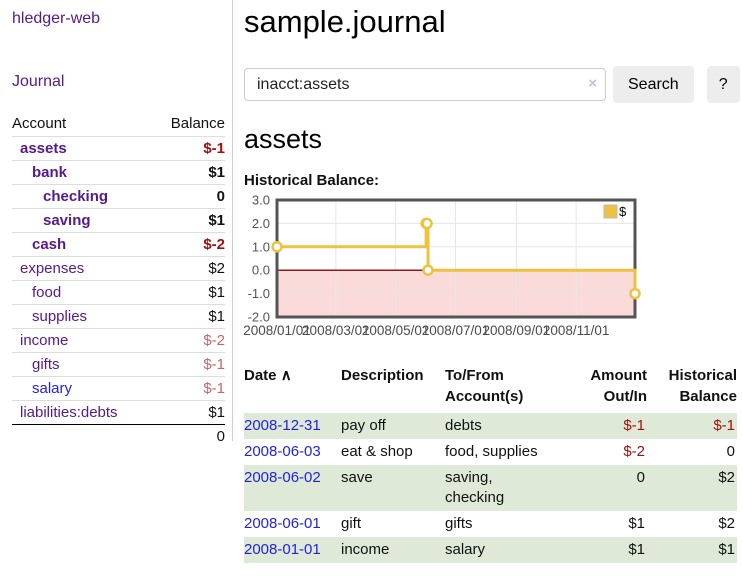 The height and width of the screenshot is (582, 742). What do you see at coordinates (50, 172) in the screenshot?
I see `account-link: bank` at bounding box center [50, 172].